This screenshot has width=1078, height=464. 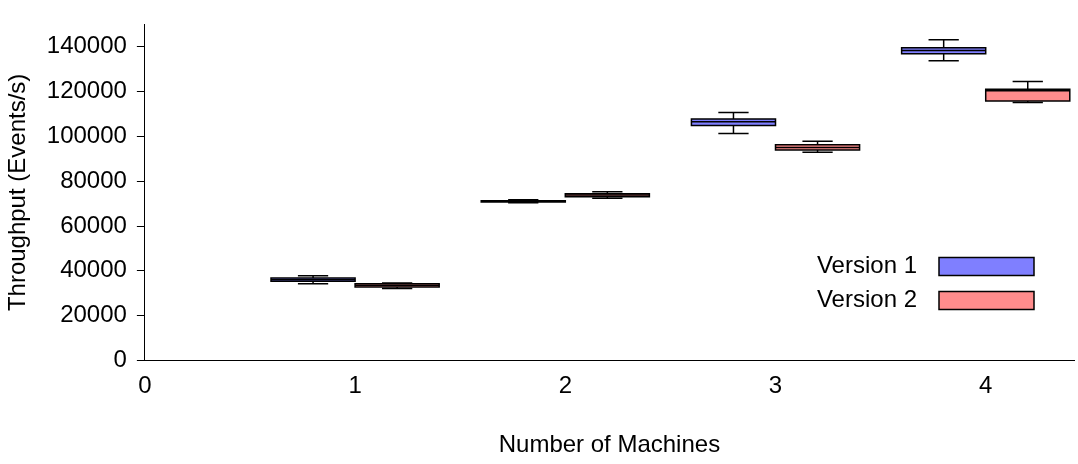 What do you see at coordinates (86, 135) in the screenshot?
I see `y-tick-label: 100000` at bounding box center [86, 135].